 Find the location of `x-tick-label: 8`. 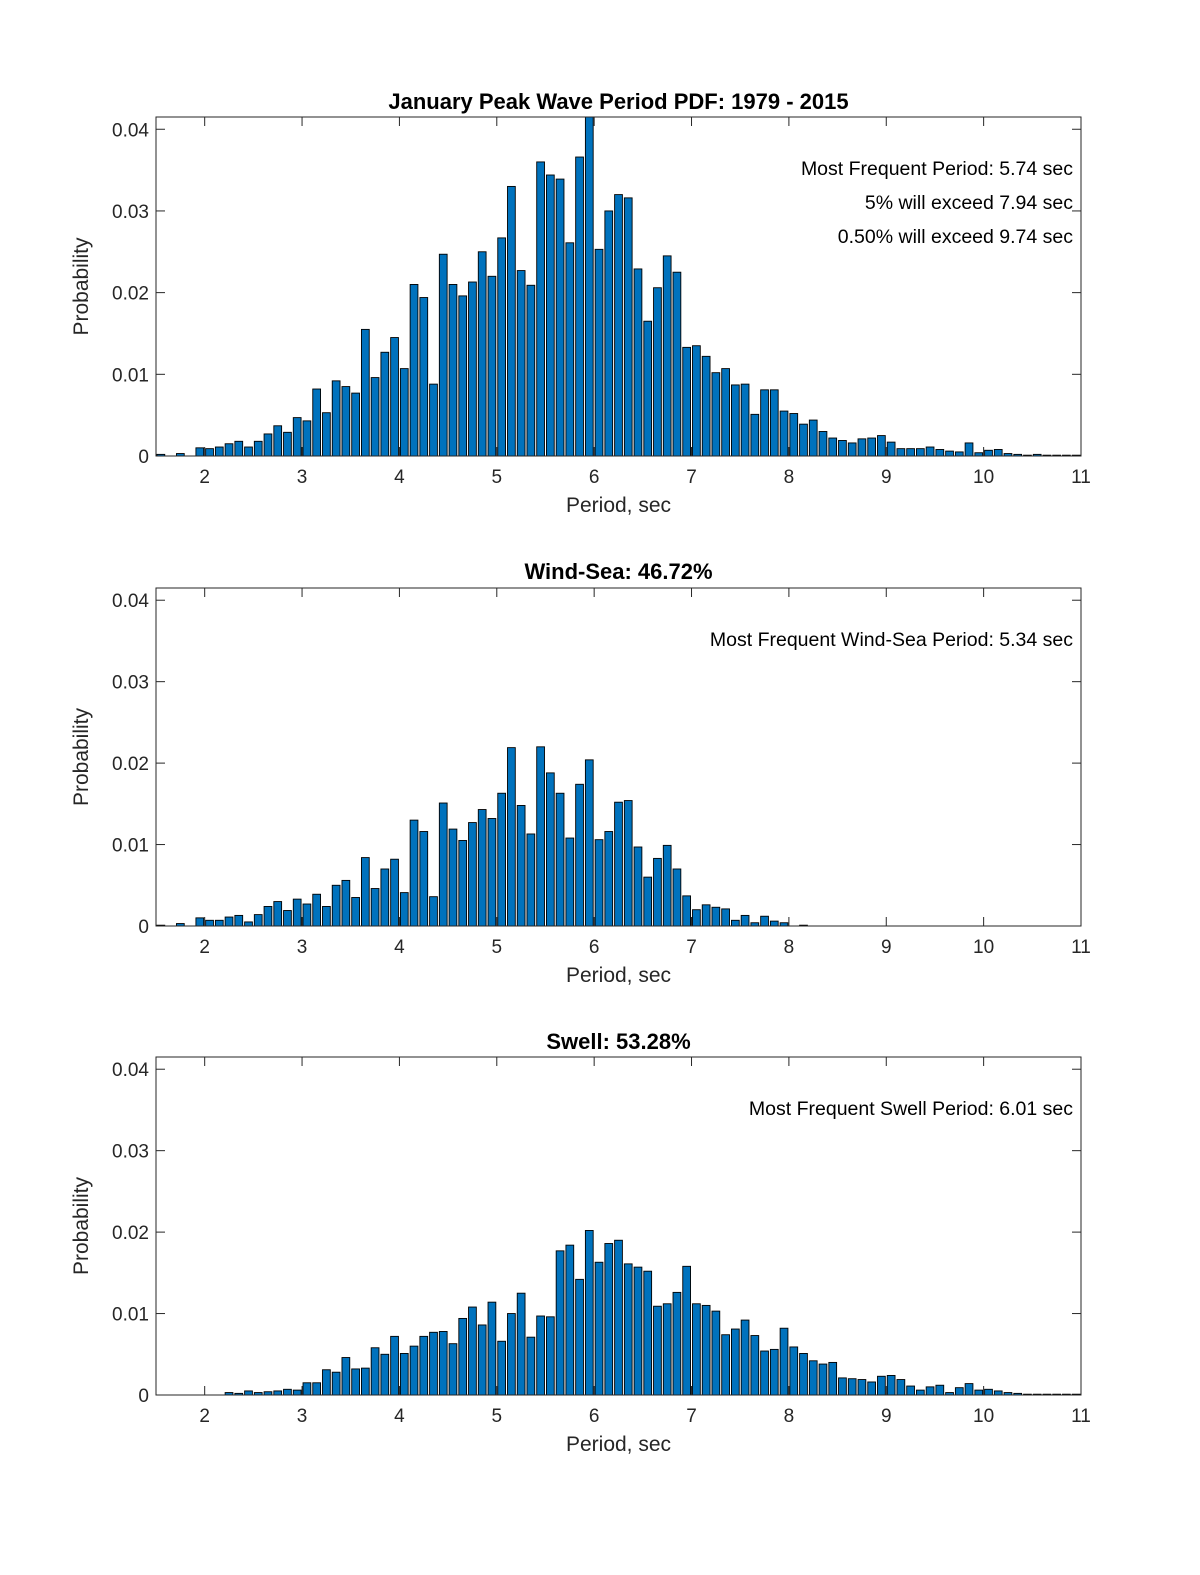

x-tick-label: 8 is located at coordinates (789, 947).